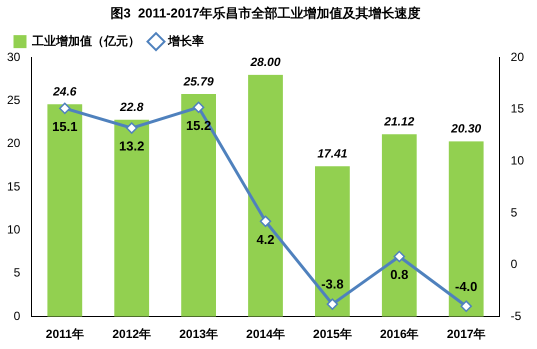  I want to click on y-tick-label: 30, so click(13, 57).